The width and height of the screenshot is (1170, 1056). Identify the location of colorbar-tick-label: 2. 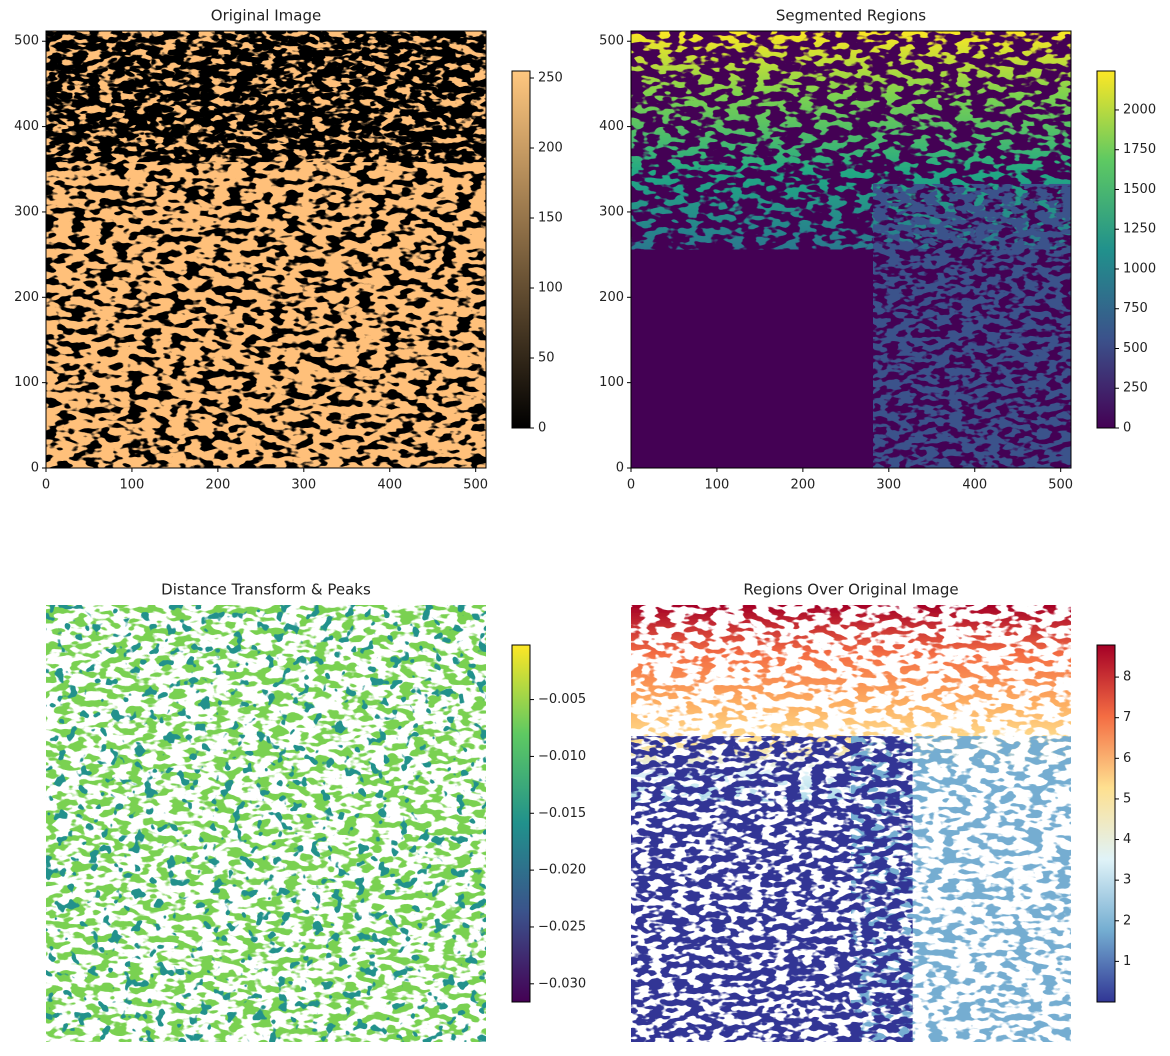
(1127, 920).